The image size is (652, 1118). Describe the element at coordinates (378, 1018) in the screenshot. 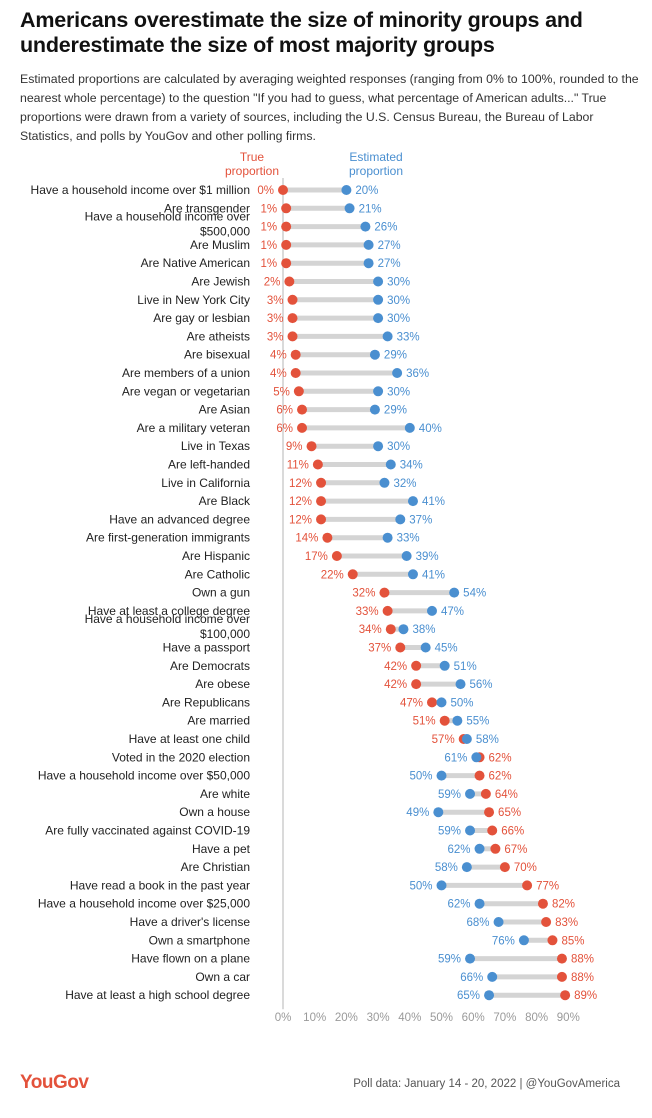

I see `x-tick-label: 30%` at that location.